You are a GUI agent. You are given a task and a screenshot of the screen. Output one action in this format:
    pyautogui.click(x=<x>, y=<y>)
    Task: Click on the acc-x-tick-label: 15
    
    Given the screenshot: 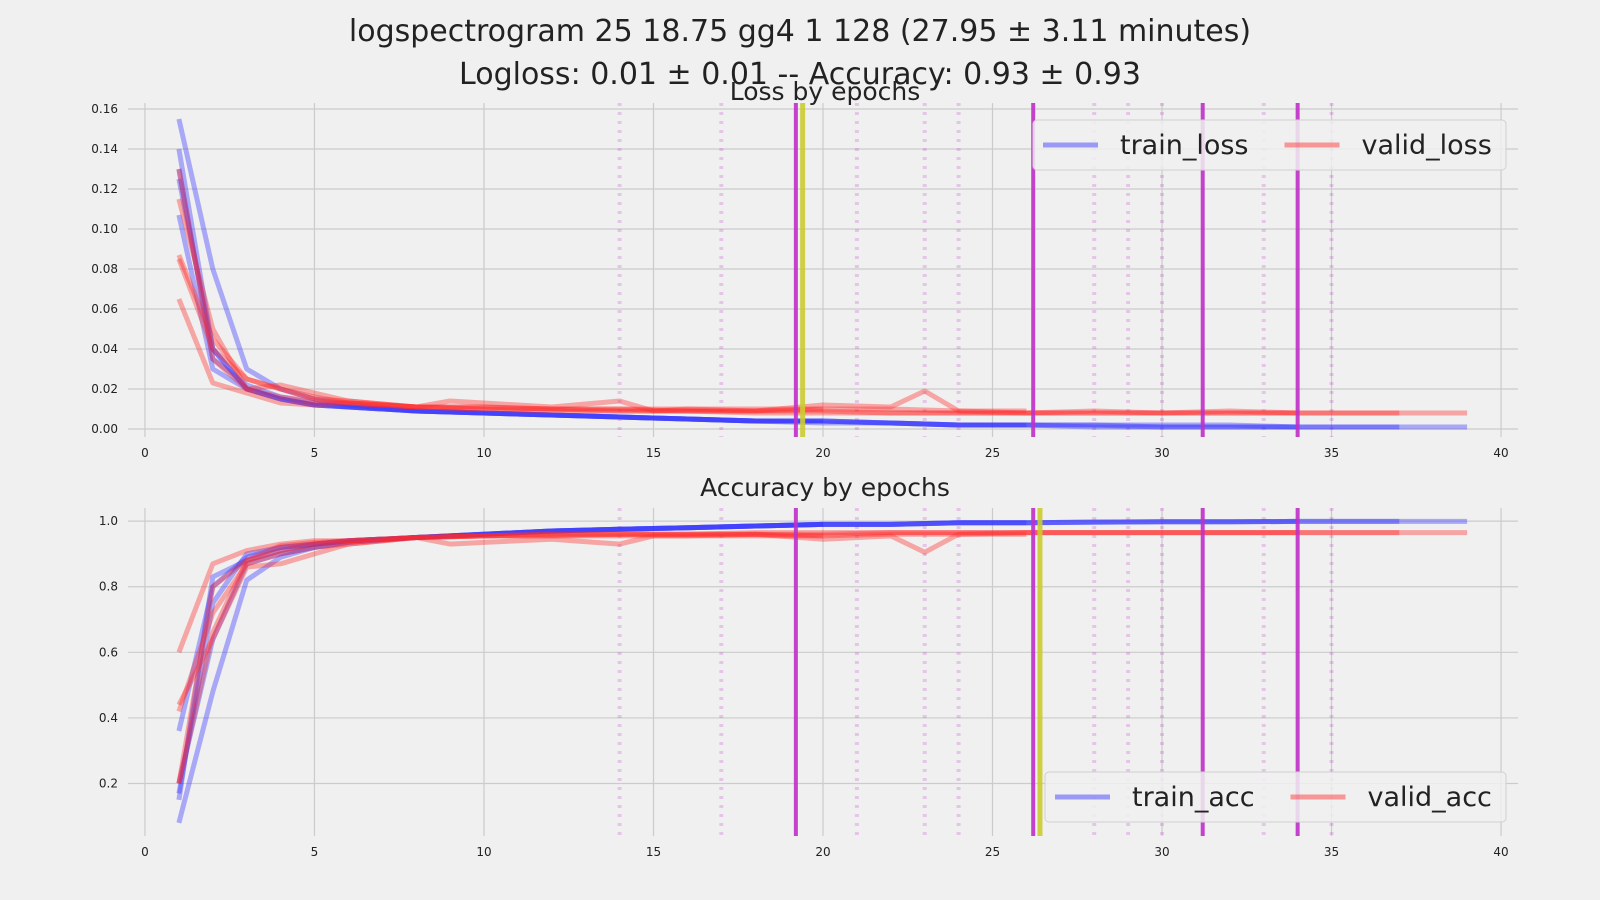 What is the action you would take?
    pyautogui.click(x=653, y=852)
    